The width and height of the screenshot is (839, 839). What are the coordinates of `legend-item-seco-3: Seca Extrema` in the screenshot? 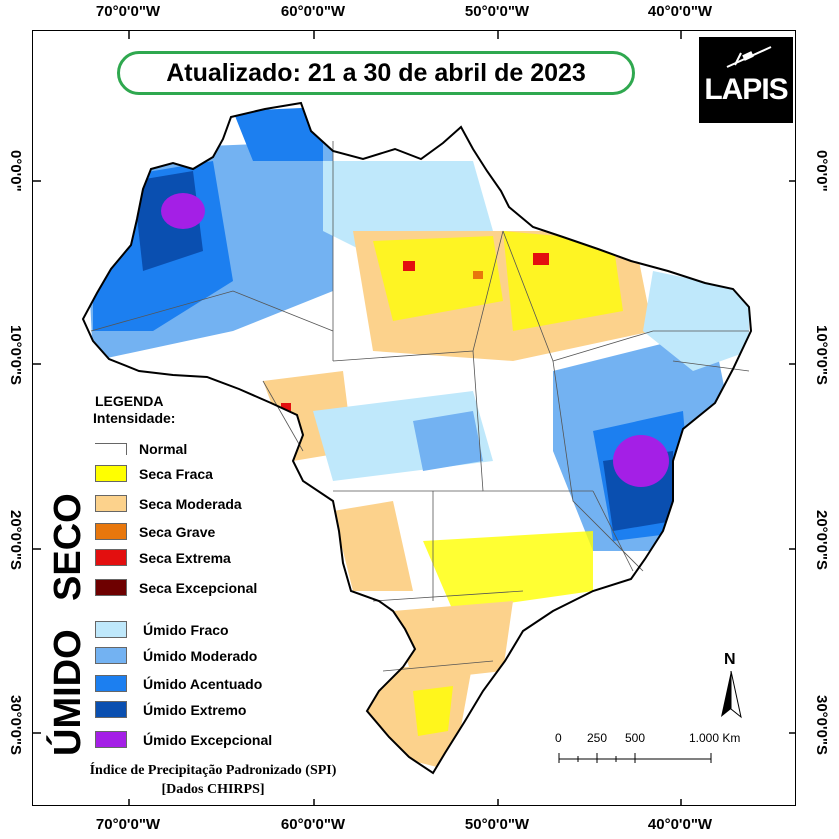 It's located at (163, 557).